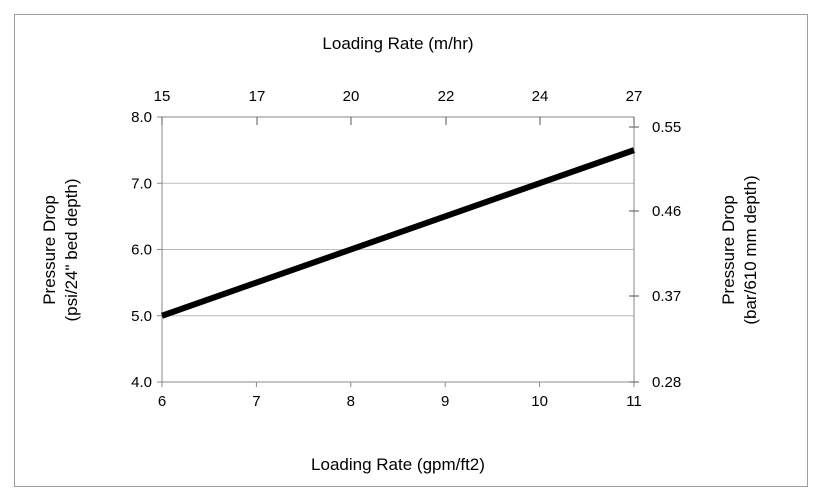 Image resolution: width=824 pixels, height=501 pixels. What do you see at coordinates (728, 250) in the screenshot?
I see `y2-axis-title-line: Pressure Drop` at bounding box center [728, 250].